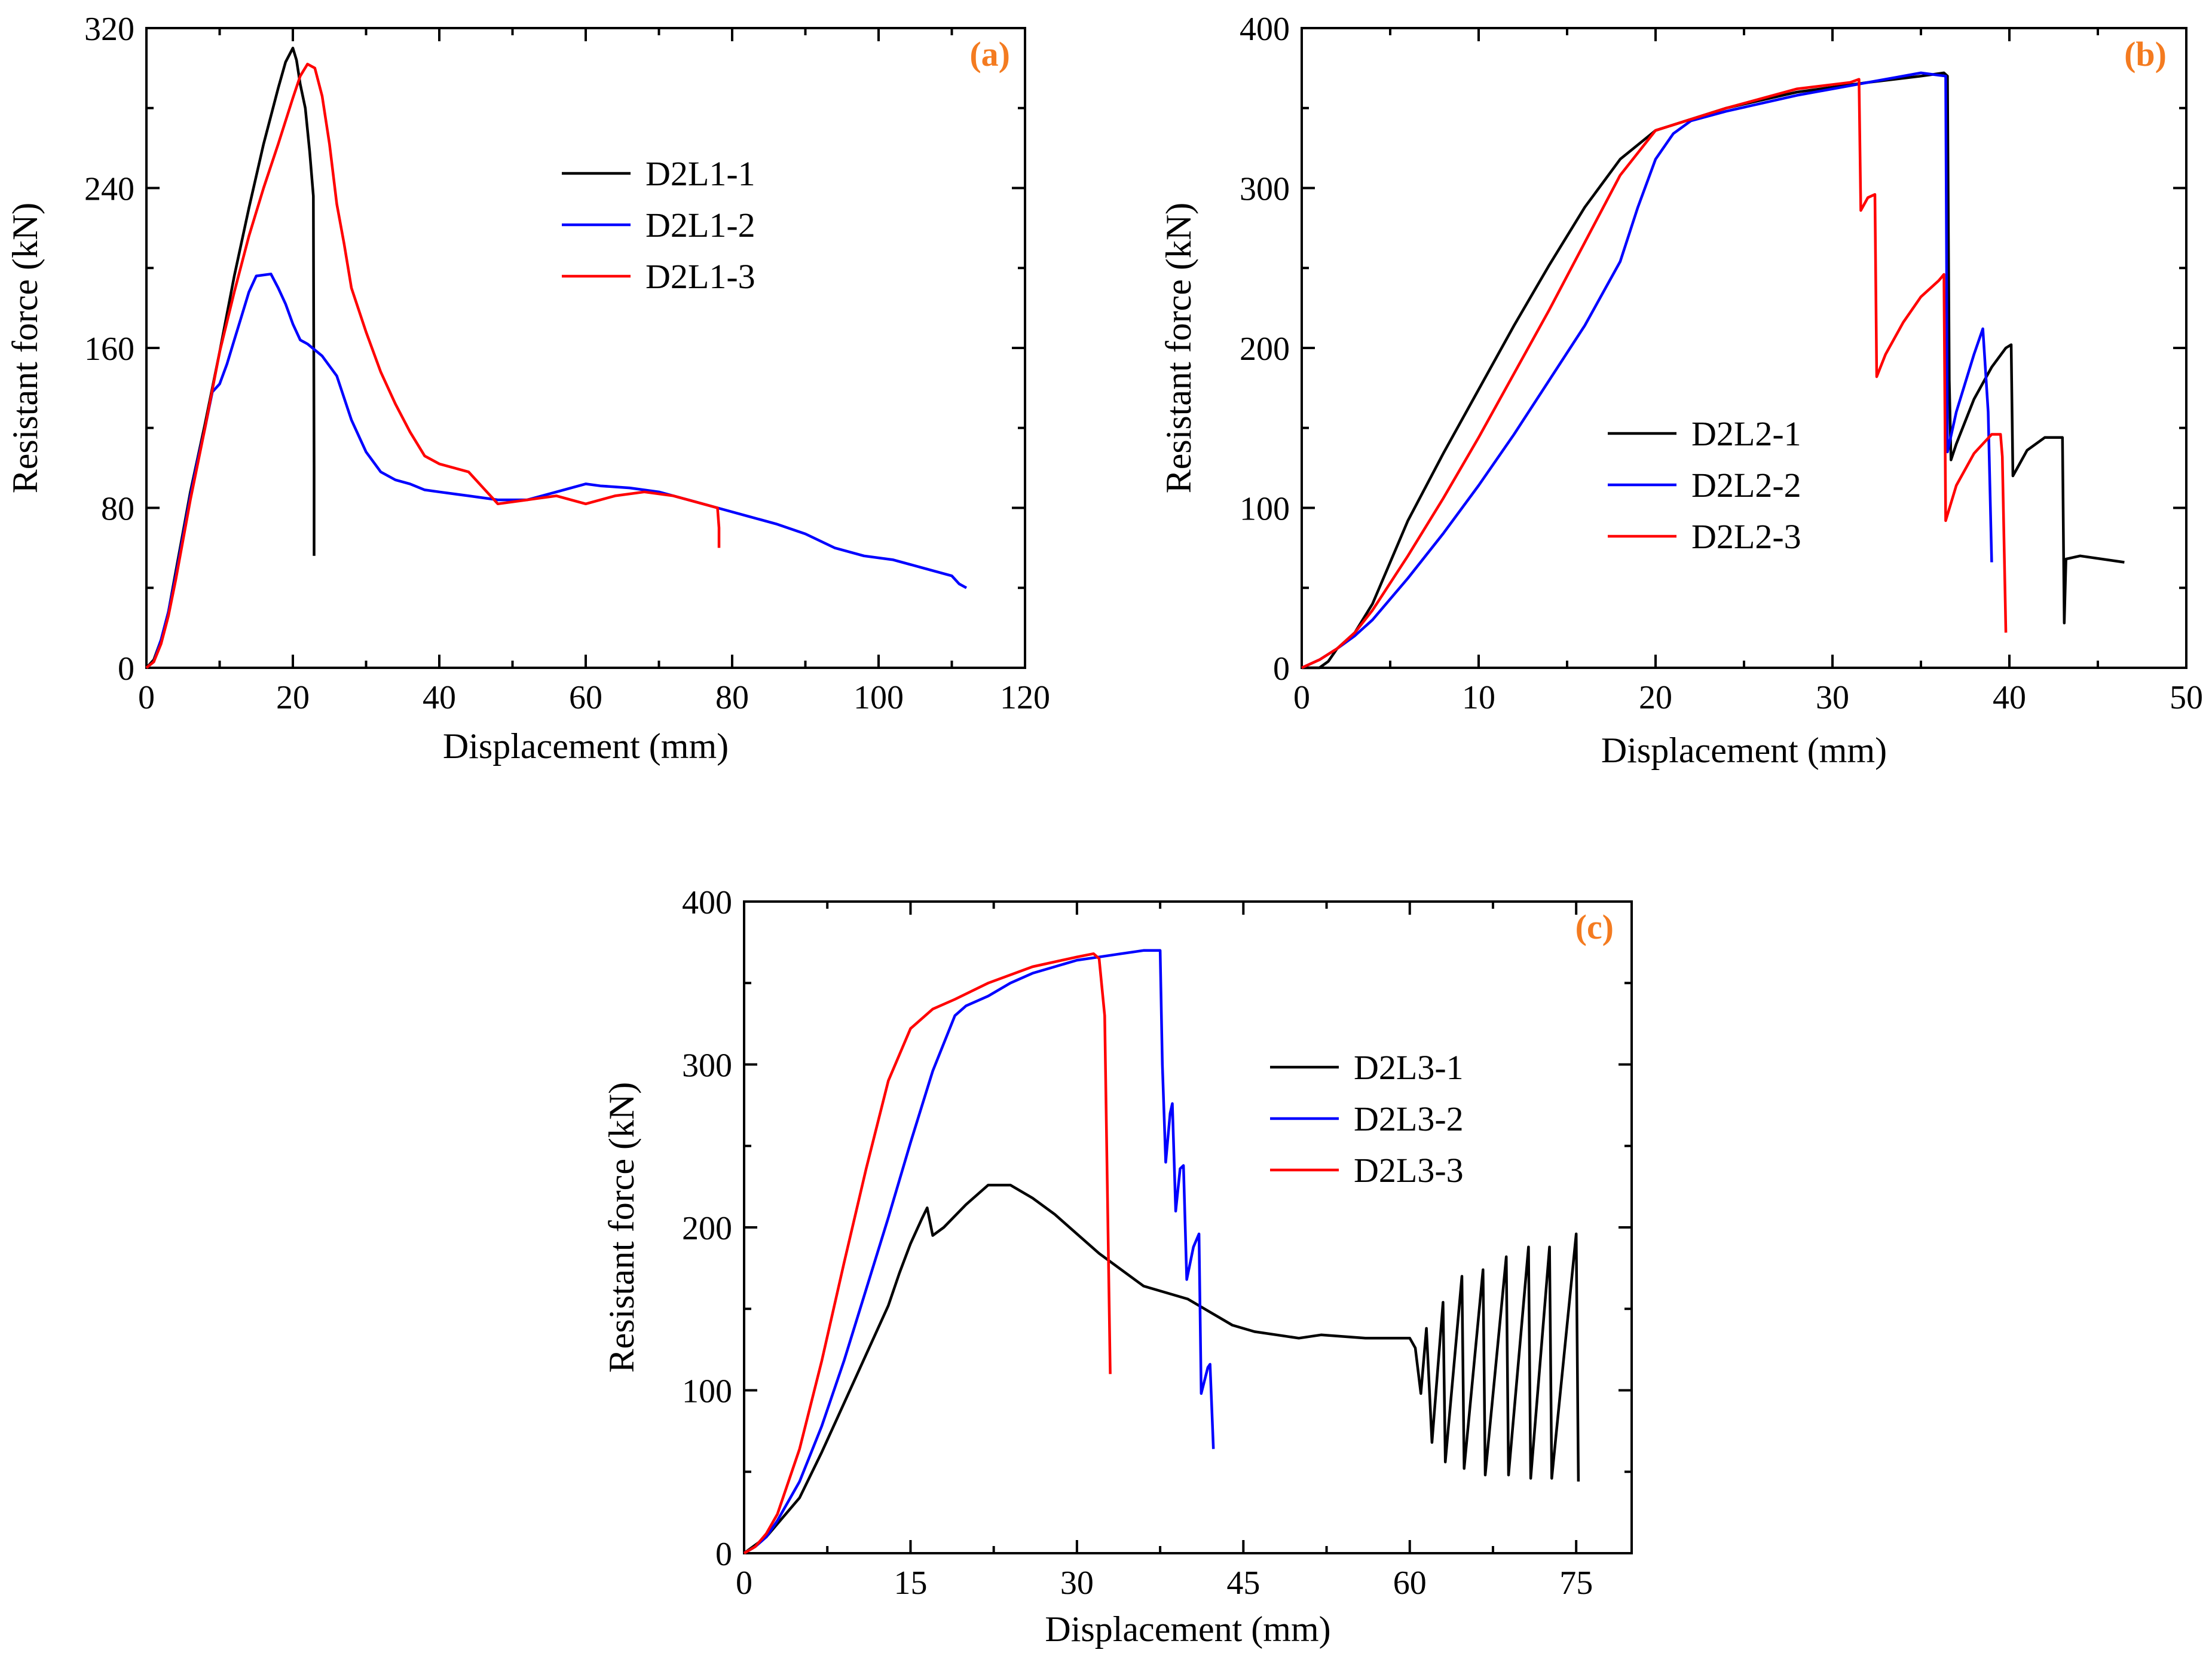 The height and width of the screenshot is (1668, 2212). I want to click on y-tick-label: 80, so click(117, 510).